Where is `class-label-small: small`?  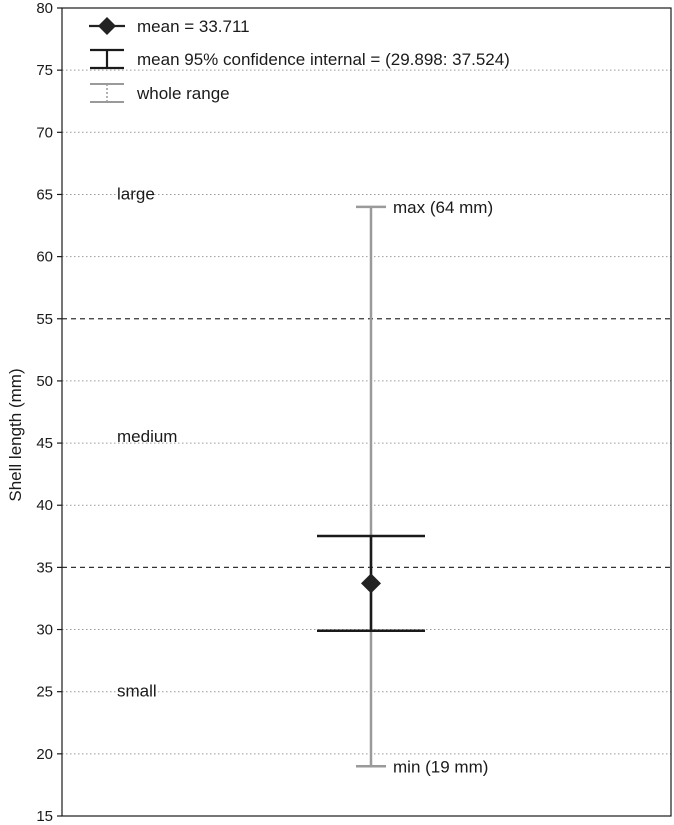
class-label-small: small is located at coordinates (137, 691).